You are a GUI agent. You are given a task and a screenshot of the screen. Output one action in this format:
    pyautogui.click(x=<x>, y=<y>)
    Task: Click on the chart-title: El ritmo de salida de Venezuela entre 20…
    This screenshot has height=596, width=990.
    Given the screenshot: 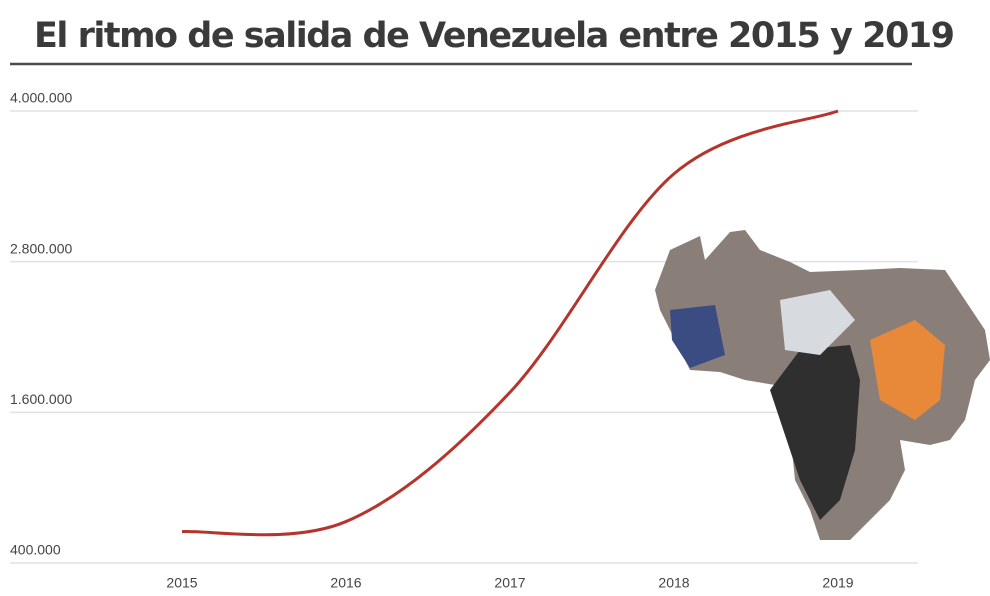 What is the action you would take?
    pyautogui.click(x=494, y=36)
    